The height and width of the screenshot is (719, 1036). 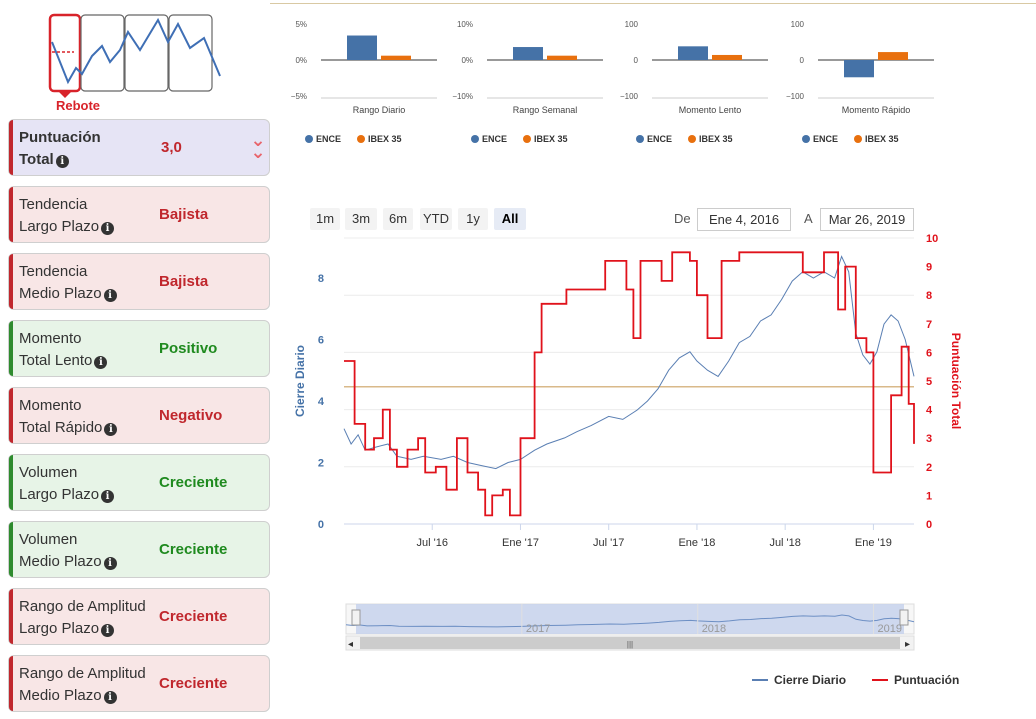 I want to click on mini-y-tick: −5%, so click(x=299, y=96).